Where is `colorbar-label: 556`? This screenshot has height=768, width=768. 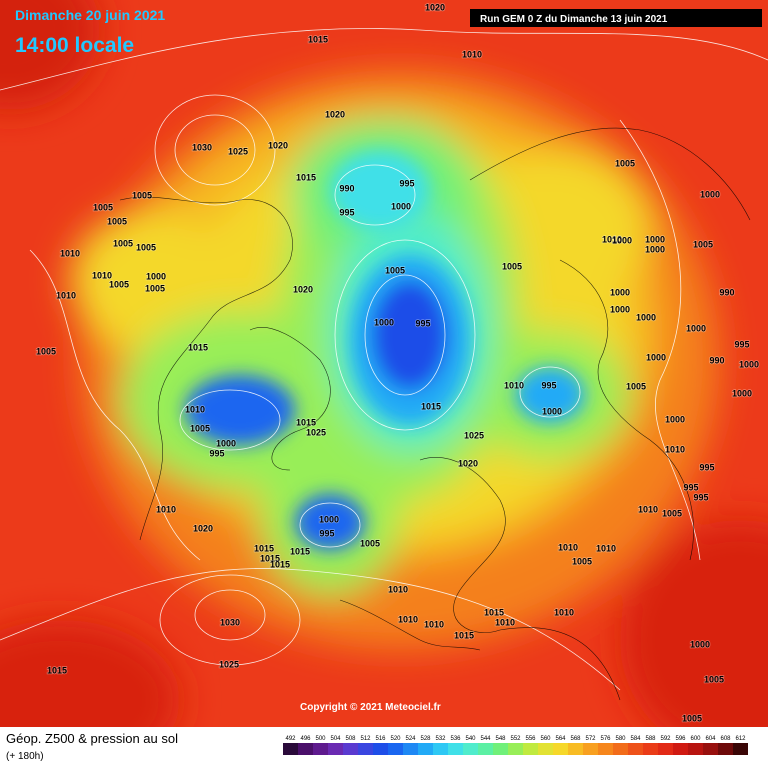 colorbar-label: 556 is located at coordinates (530, 739).